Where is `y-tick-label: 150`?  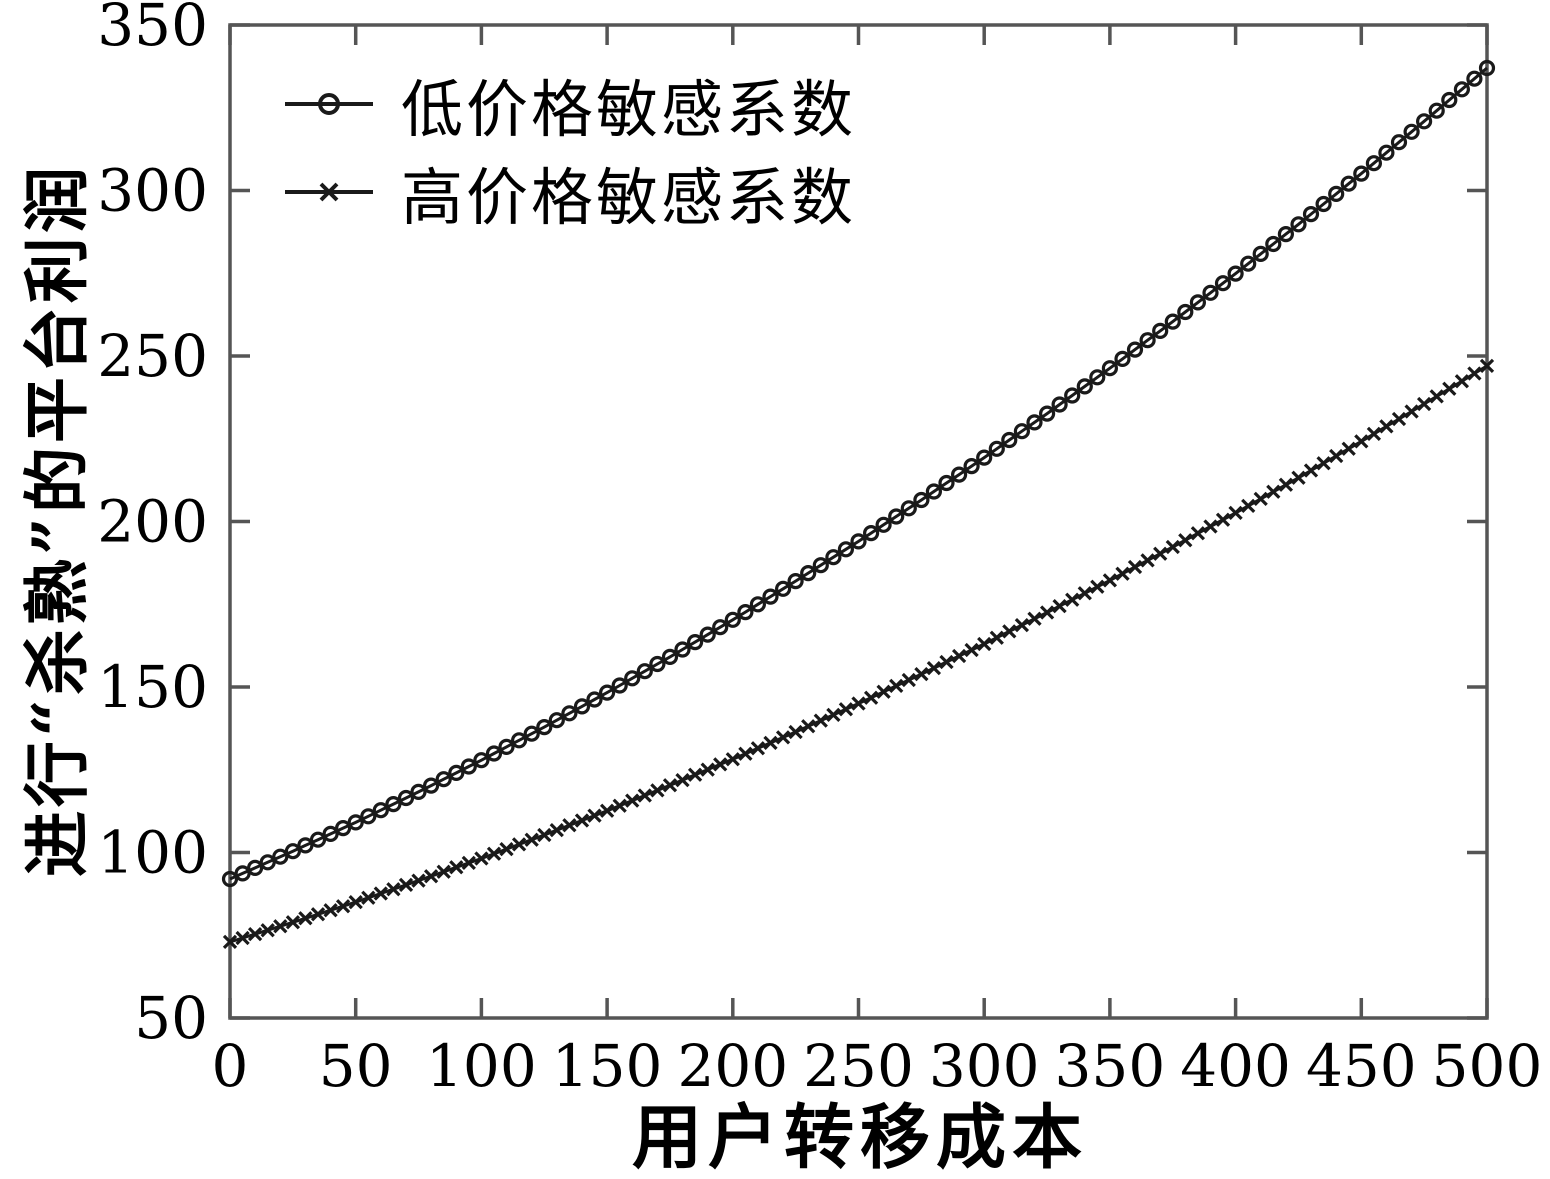 y-tick-label: 150 is located at coordinates (152, 687).